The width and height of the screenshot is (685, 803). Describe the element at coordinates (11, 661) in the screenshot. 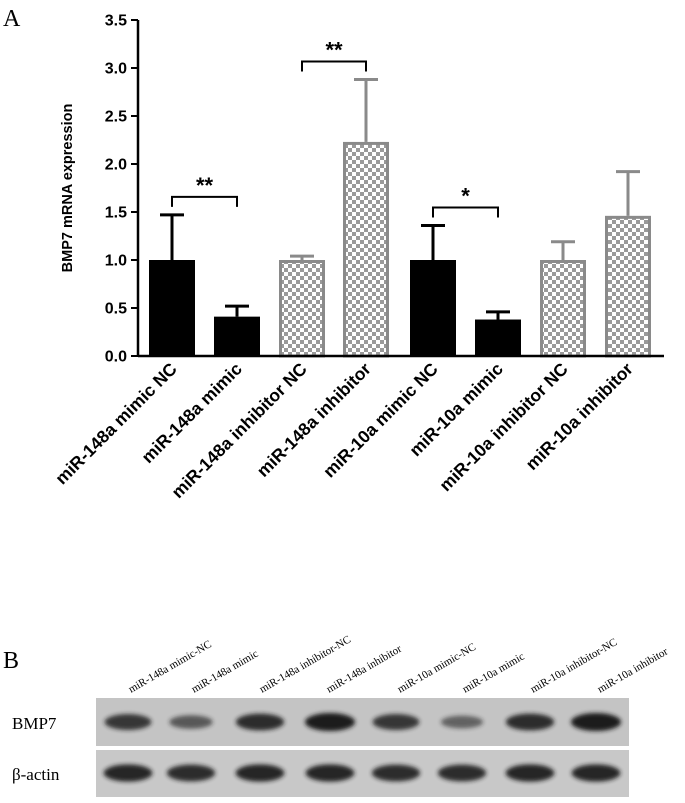

I see `panel-b-label: B` at that location.